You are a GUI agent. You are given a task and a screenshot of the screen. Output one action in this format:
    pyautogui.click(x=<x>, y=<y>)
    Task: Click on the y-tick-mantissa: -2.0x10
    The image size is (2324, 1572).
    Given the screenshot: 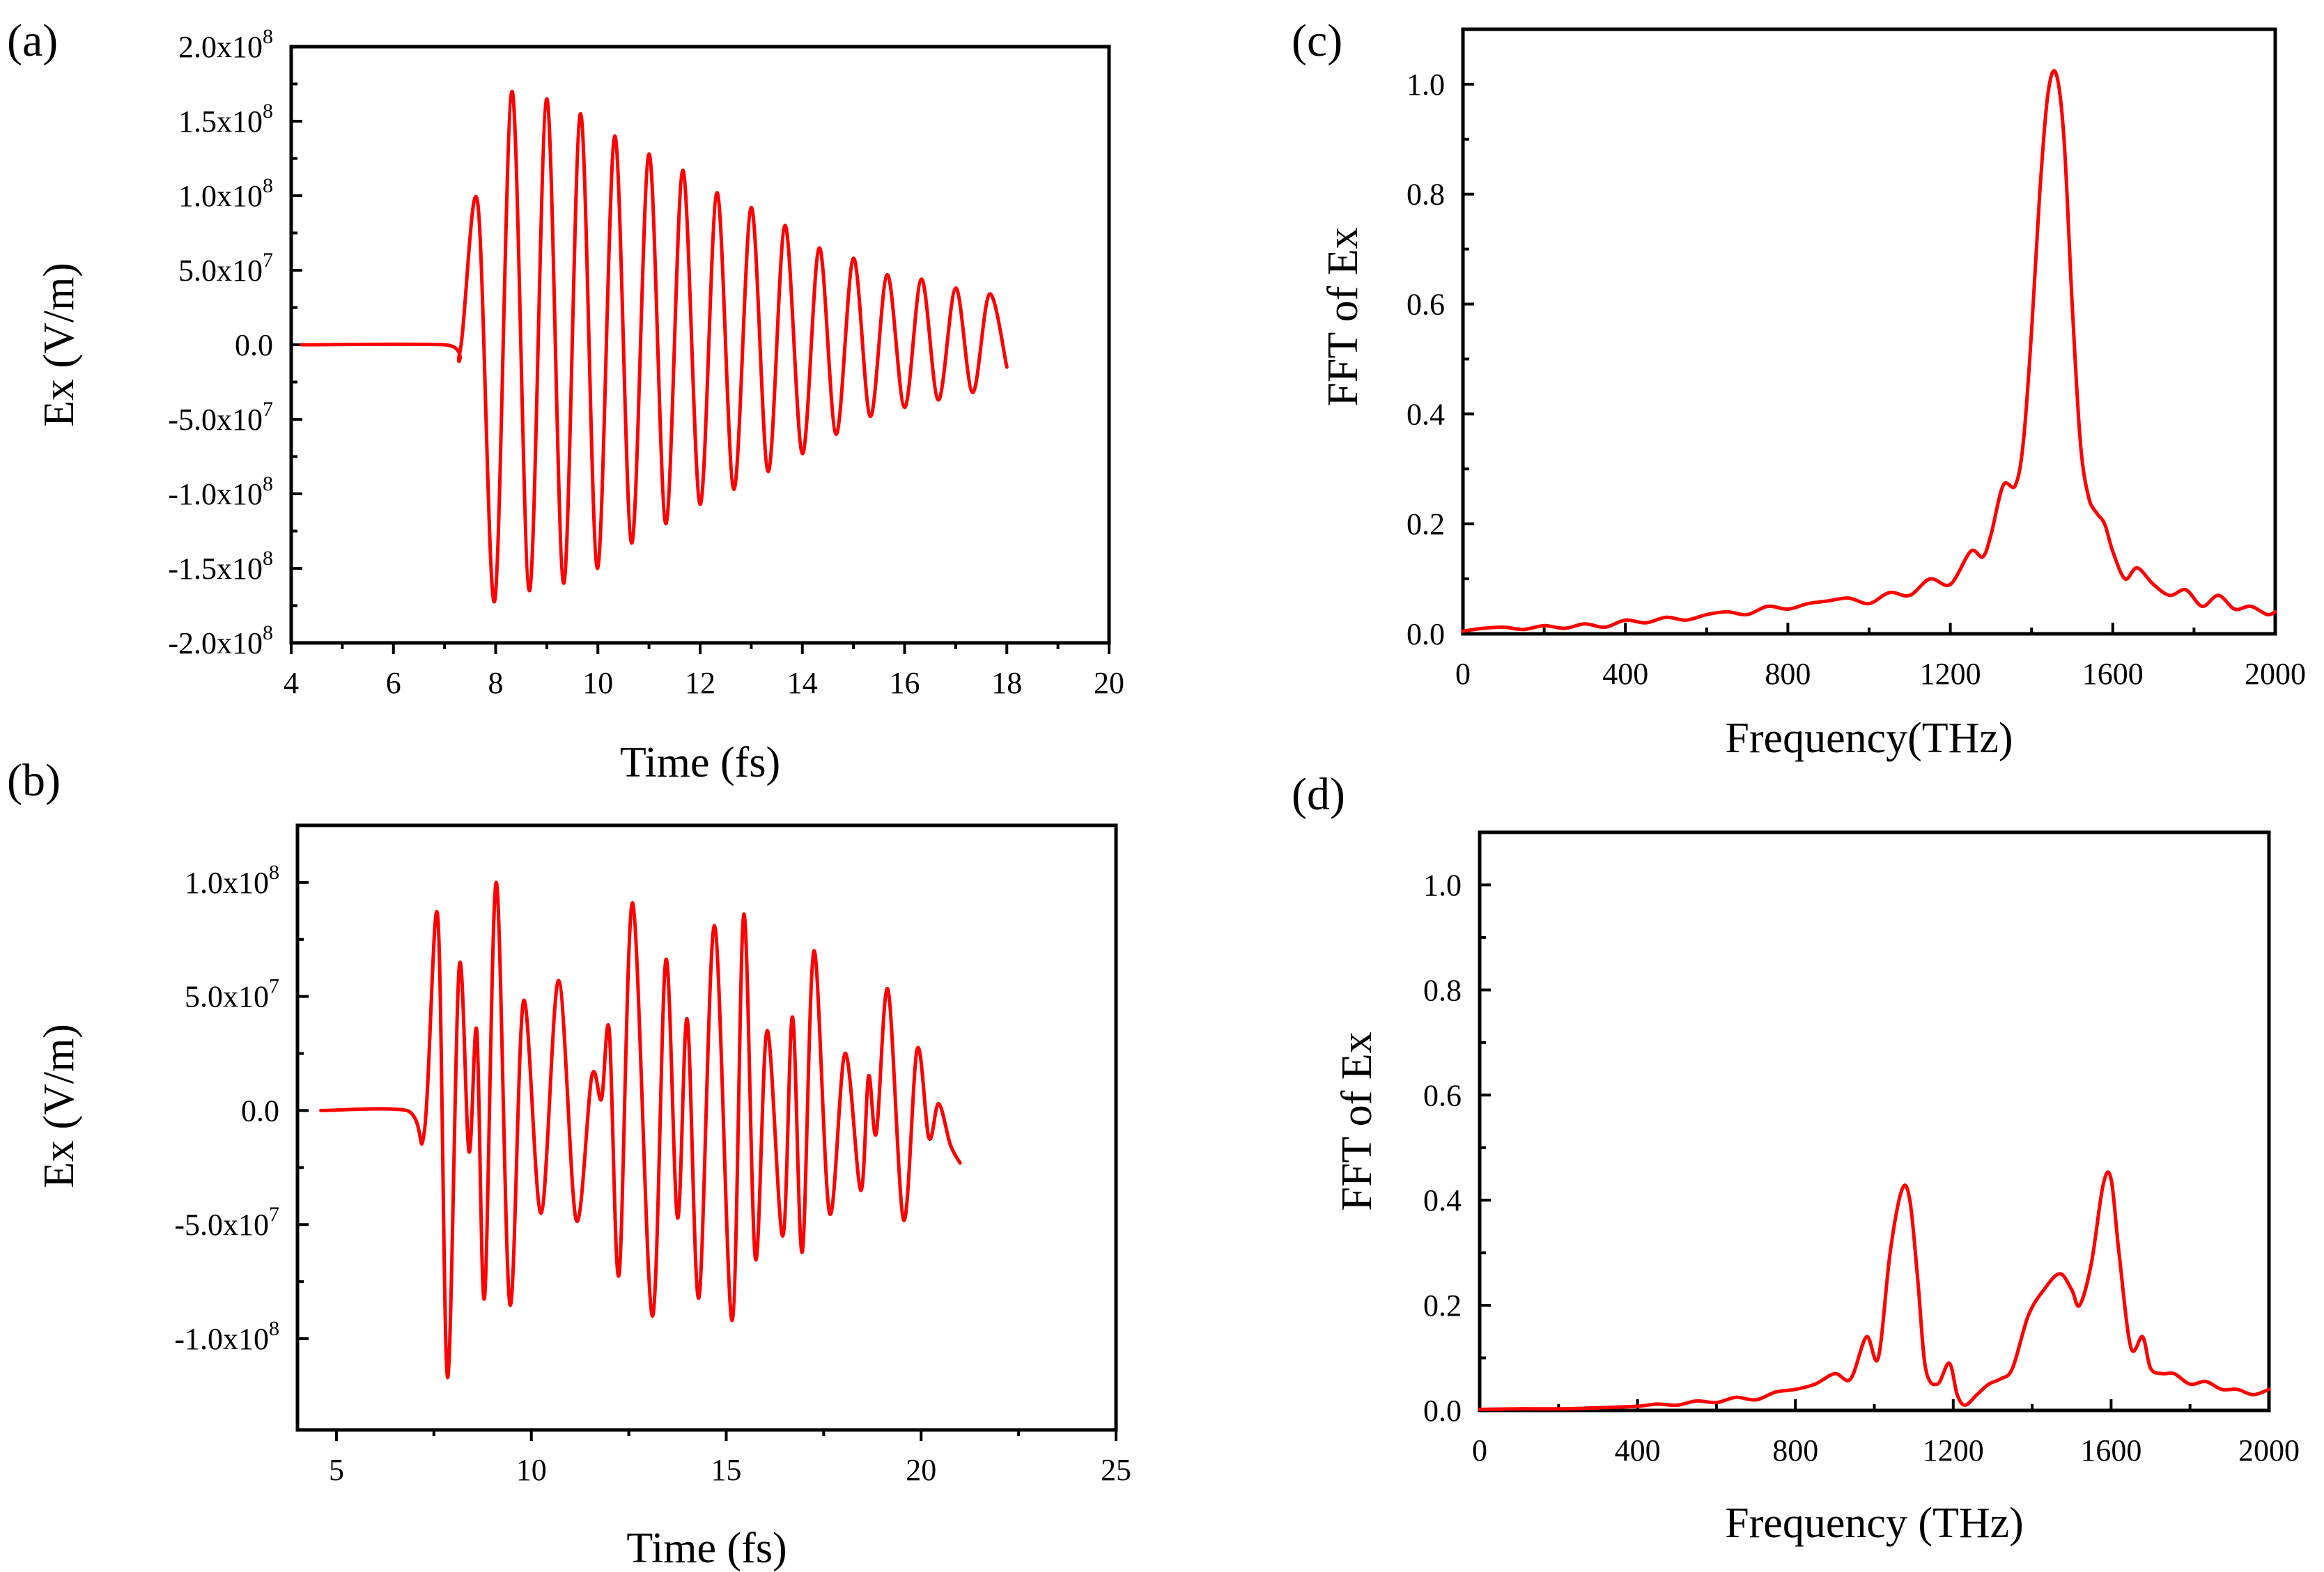 What is the action you would take?
    pyautogui.click(x=215, y=643)
    